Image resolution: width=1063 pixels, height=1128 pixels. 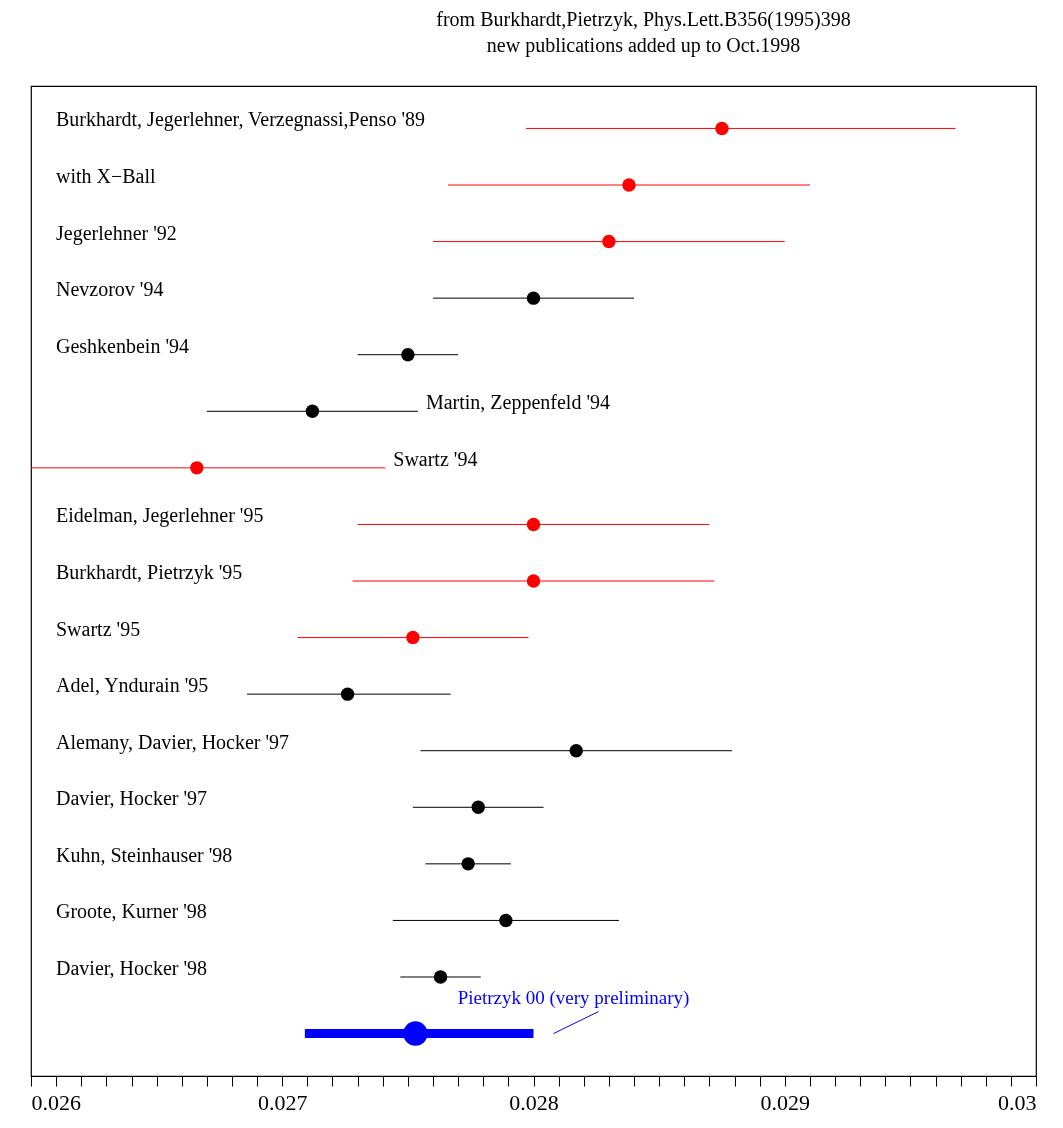 What do you see at coordinates (106, 176) in the screenshot?
I see `y-tick-label: with X−Ball` at bounding box center [106, 176].